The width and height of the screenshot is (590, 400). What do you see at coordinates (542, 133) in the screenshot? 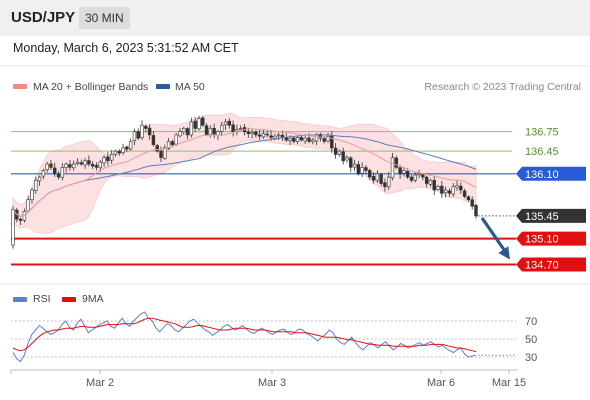
I see `resistance-label-136.75: 136.75` at bounding box center [542, 133].